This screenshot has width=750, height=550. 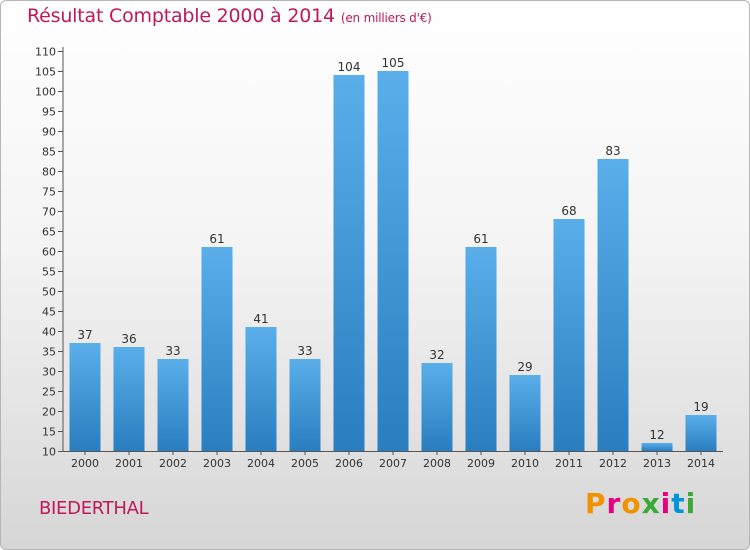 What do you see at coordinates (49, 192) in the screenshot?
I see `y-tick-label: 75` at bounding box center [49, 192].